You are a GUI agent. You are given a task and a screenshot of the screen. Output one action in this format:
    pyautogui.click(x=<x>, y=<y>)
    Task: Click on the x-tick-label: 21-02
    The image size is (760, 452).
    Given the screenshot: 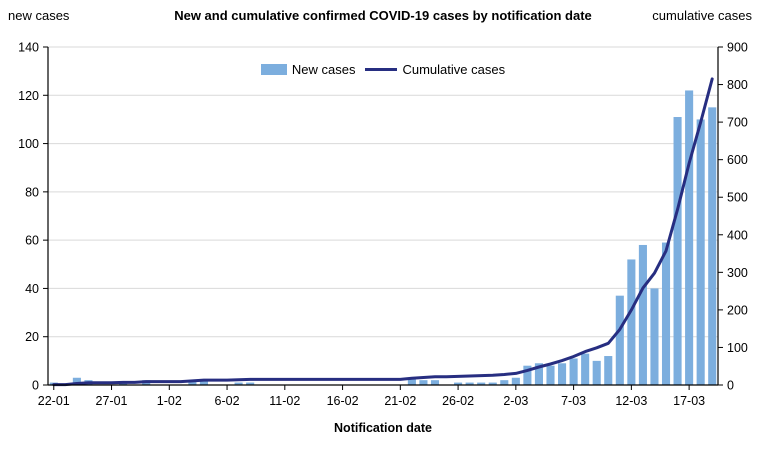 What is the action you would take?
    pyautogui.click(x=400, y=401)
    